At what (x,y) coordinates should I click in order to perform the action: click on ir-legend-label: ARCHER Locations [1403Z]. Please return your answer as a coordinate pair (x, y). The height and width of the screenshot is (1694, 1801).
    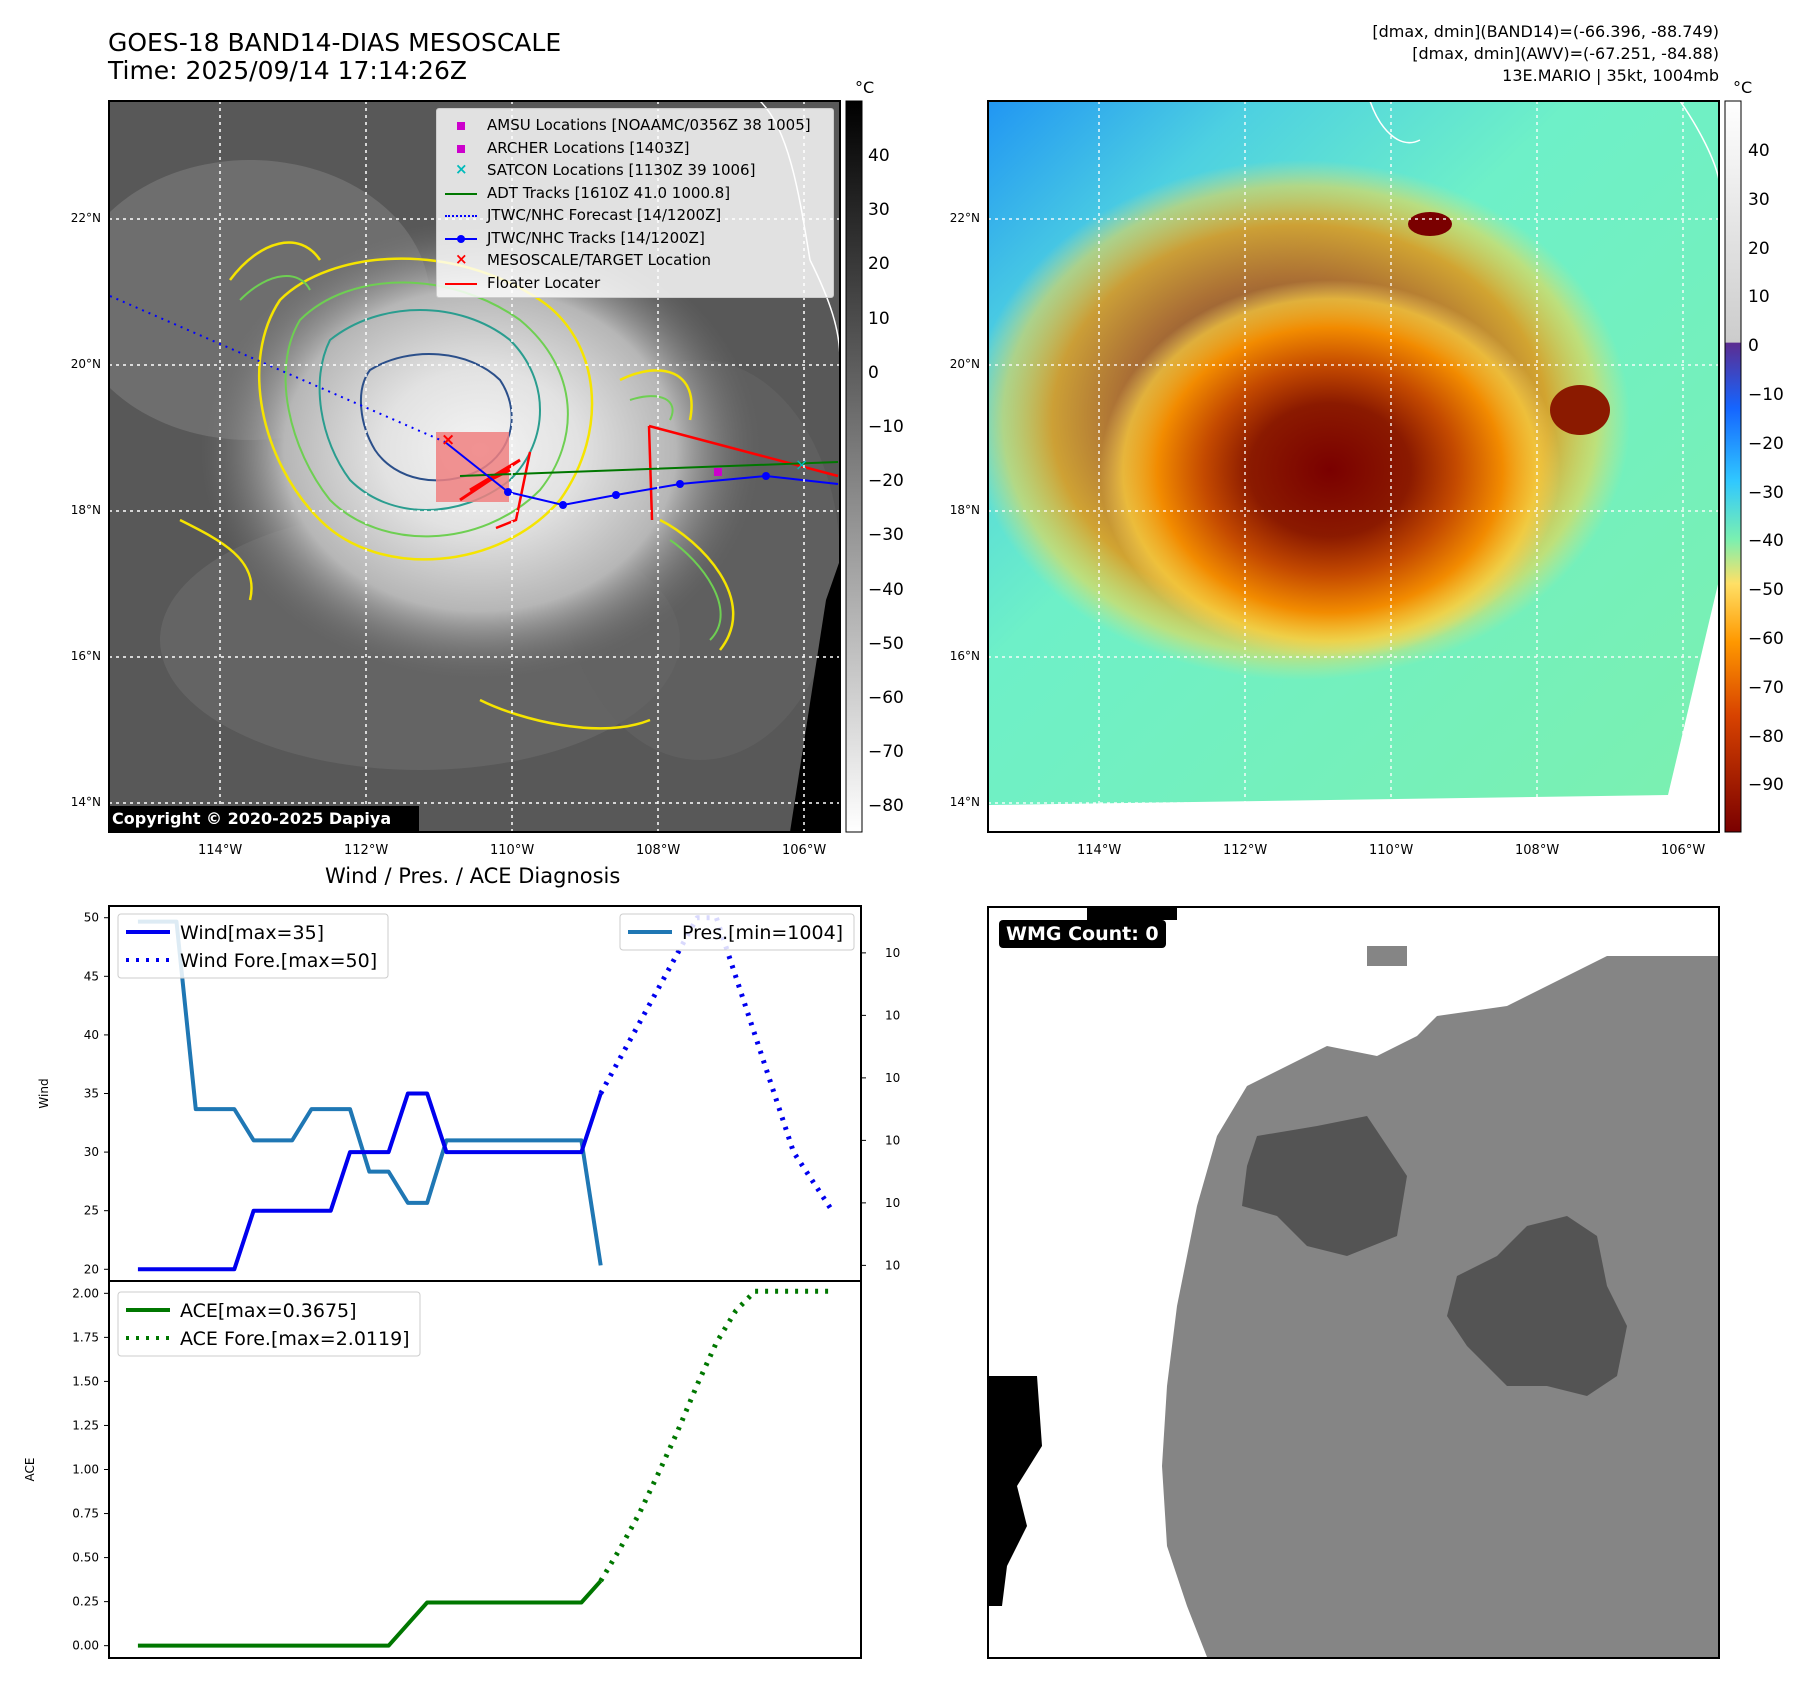
    Looking at the image, I should click on (588, 147).